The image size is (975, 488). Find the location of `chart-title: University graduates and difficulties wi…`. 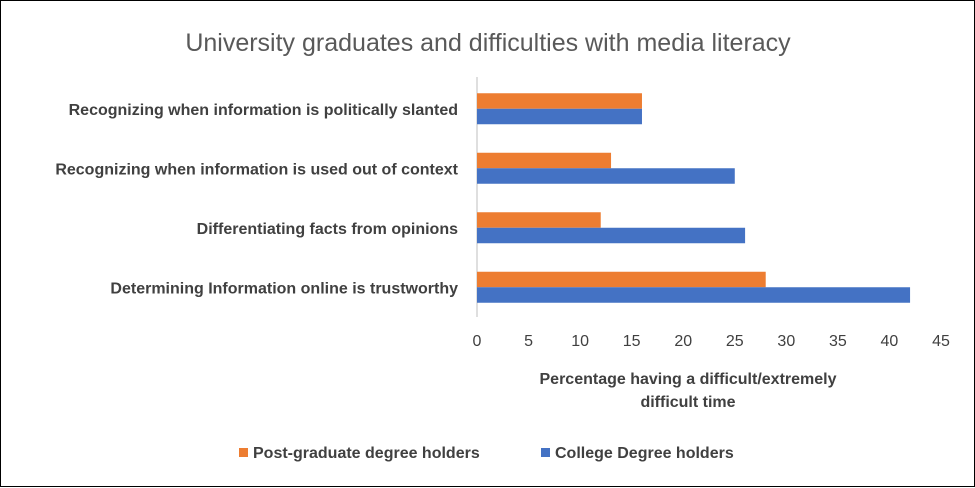

chart-title: University graduates and difficulties wi… is located at coordinates (488, 43).